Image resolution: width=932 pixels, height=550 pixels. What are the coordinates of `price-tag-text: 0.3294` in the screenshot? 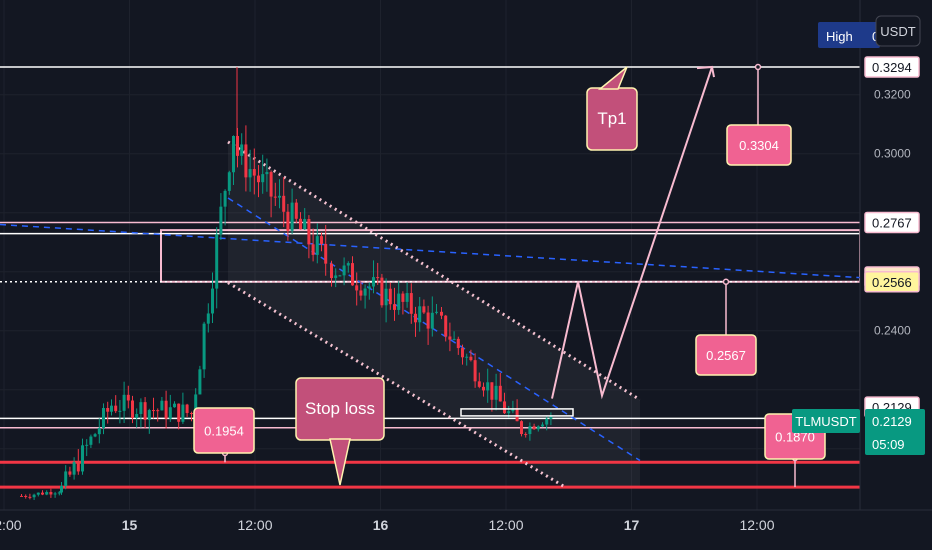 It's located at (892, 67).